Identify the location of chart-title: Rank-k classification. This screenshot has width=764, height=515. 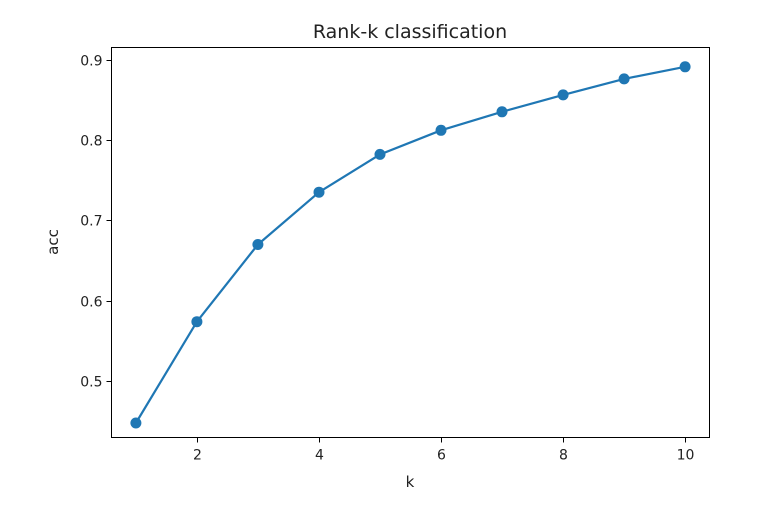
(410, 32).